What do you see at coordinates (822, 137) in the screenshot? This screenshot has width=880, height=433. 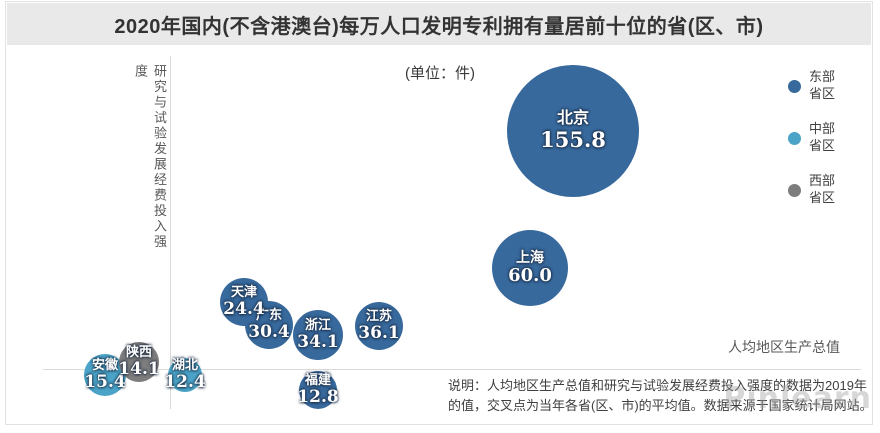 I see `legend-label-central: 中部省区` at bounding box center [822, 137].